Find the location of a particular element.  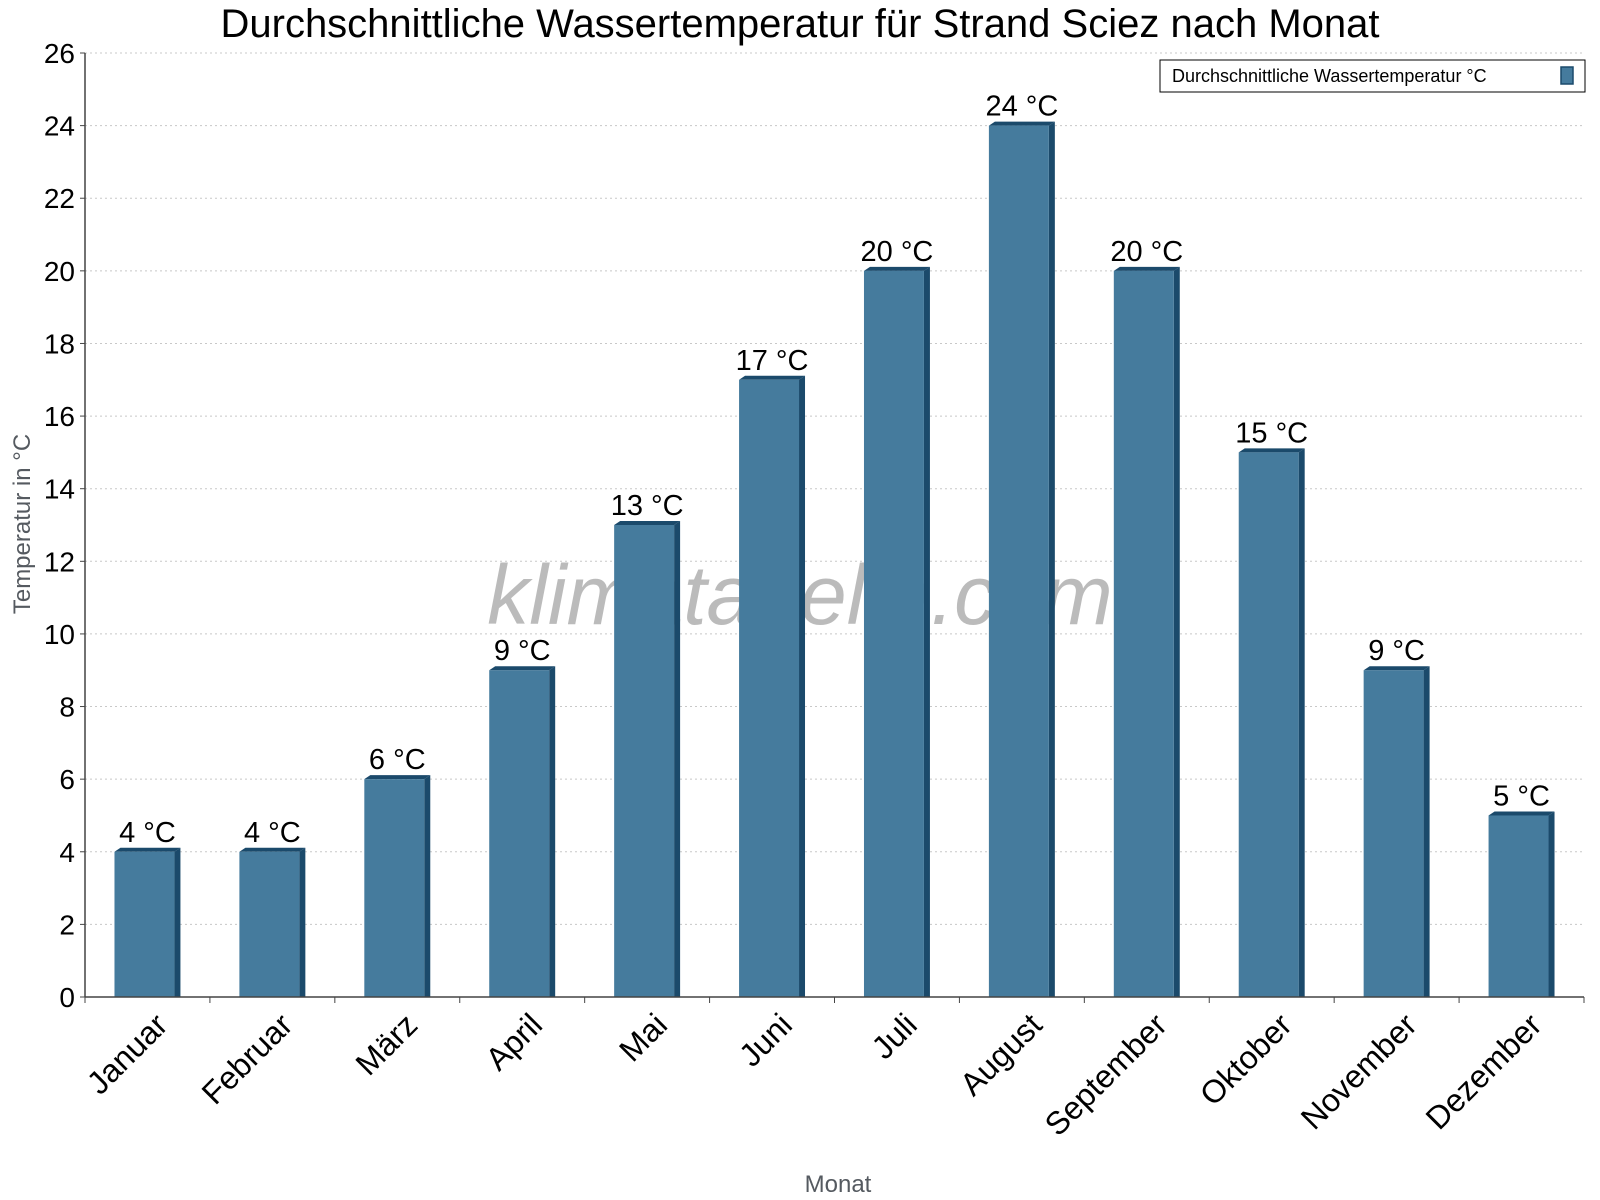

y-tick-label: 22 is located at coordinates (59, 198).